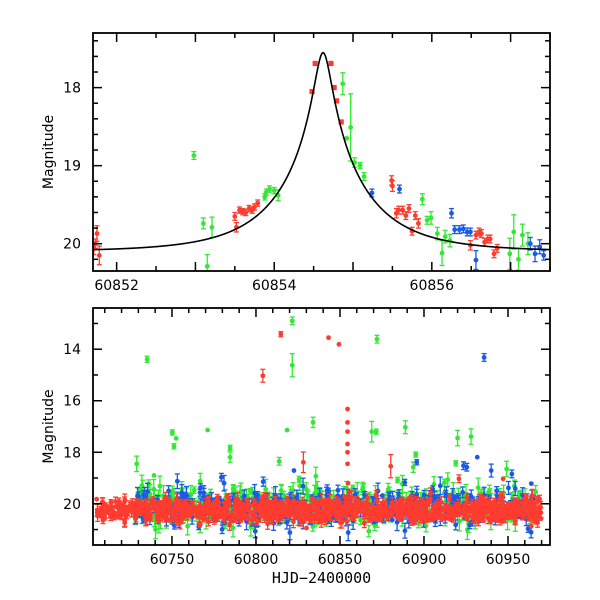 Image resolution: width=600 pixels, height=600 pixels. I want to click on baseline-point-g, so click(444, 482).